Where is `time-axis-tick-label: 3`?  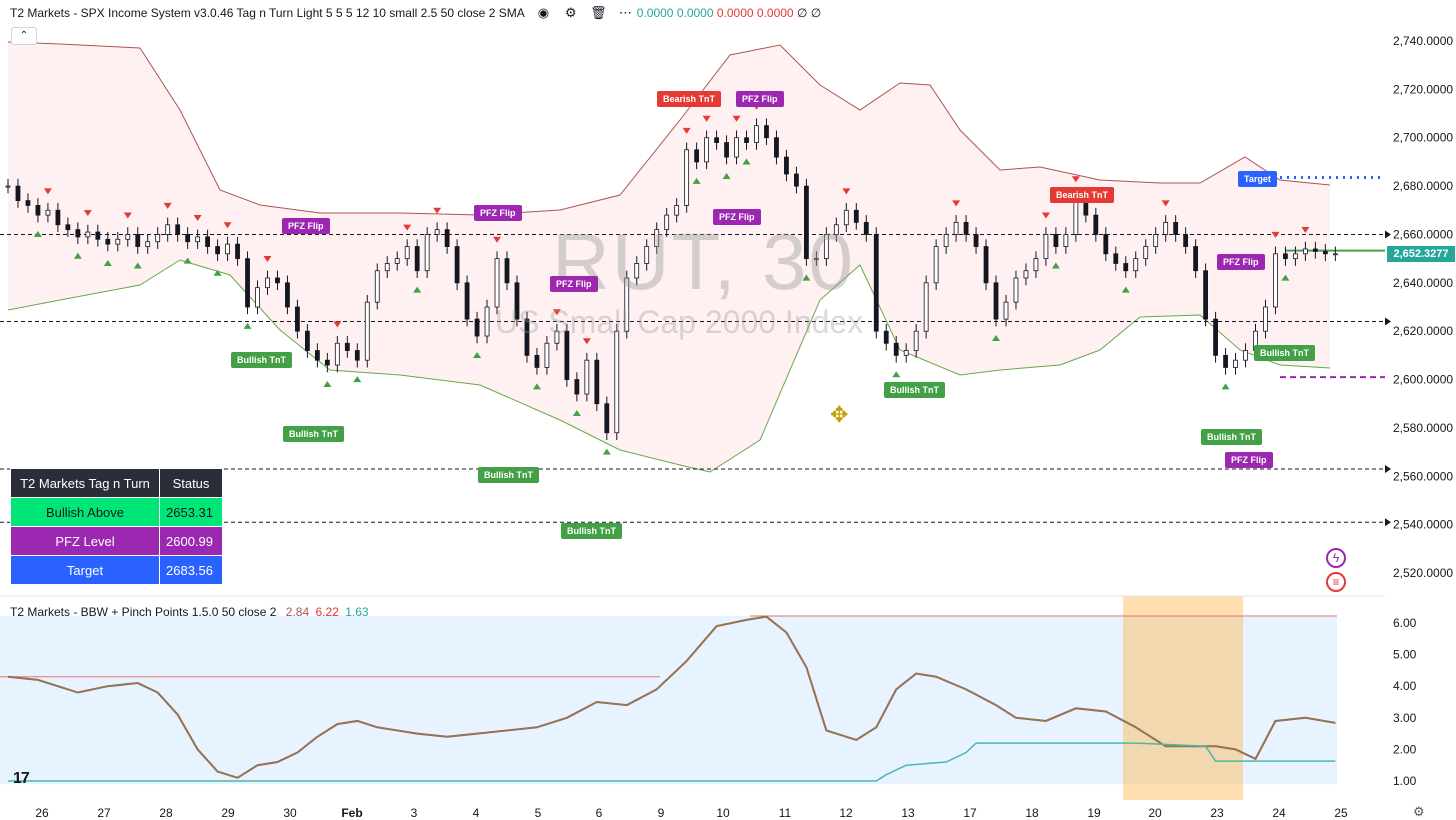 time-axis-tick-label: 3 is located at coordinates (414, 813).